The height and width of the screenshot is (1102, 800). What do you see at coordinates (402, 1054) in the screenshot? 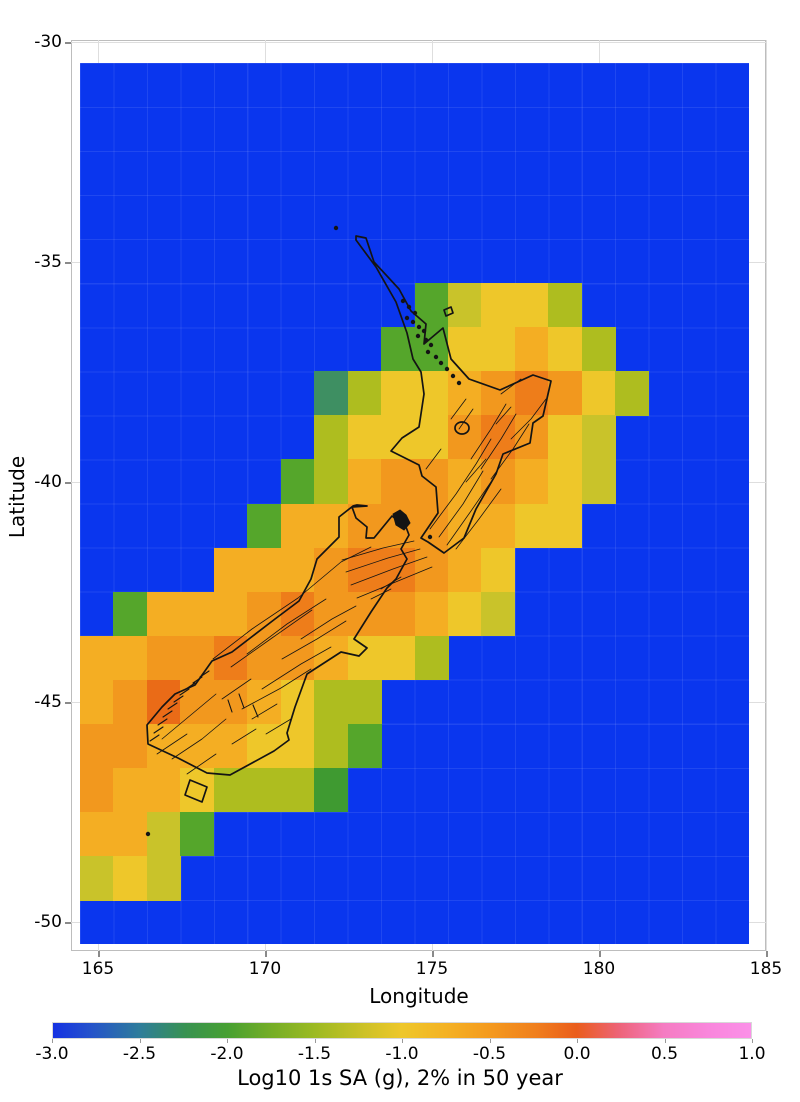
I see `colorbar-tick-label: -1.0` at bounding box center [402, 1054].